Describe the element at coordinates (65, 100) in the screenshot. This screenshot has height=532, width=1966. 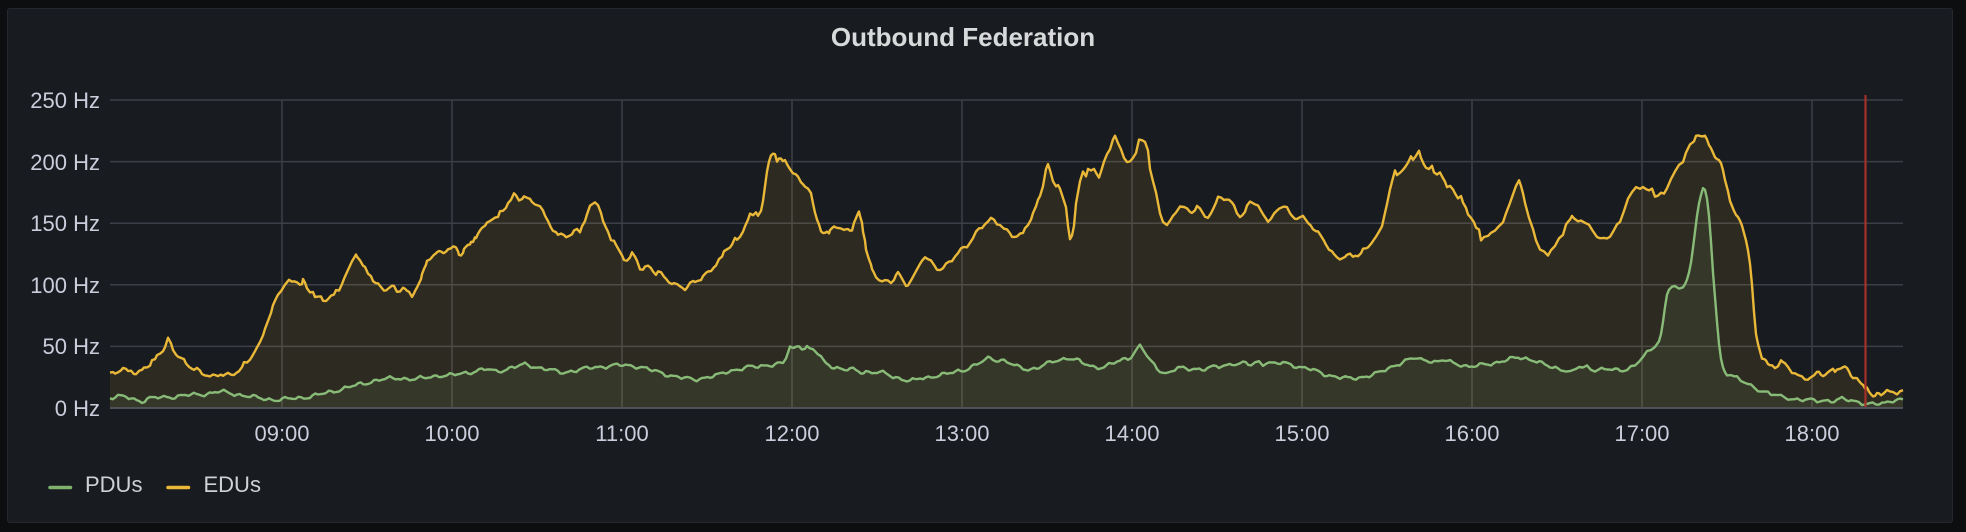
I see `svg-text: 250 Hz` at that location.